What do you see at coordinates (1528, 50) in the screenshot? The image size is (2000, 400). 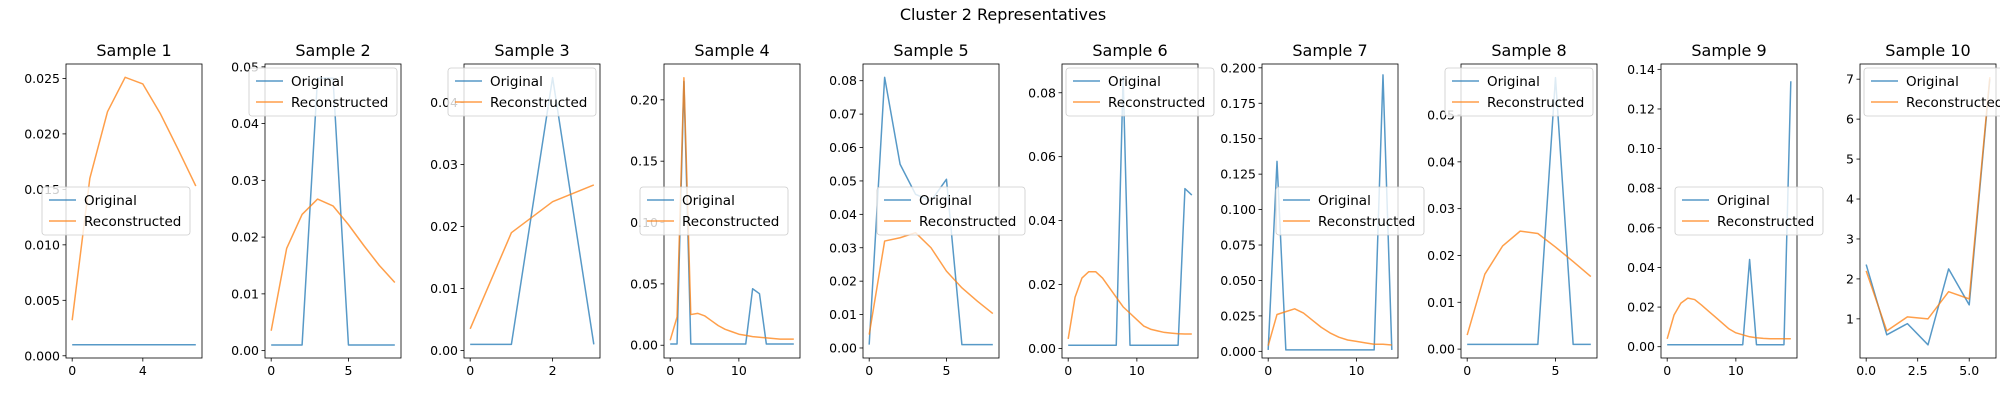 I see `subplot-title: Sample 8` at bounding box center [1528, 50].